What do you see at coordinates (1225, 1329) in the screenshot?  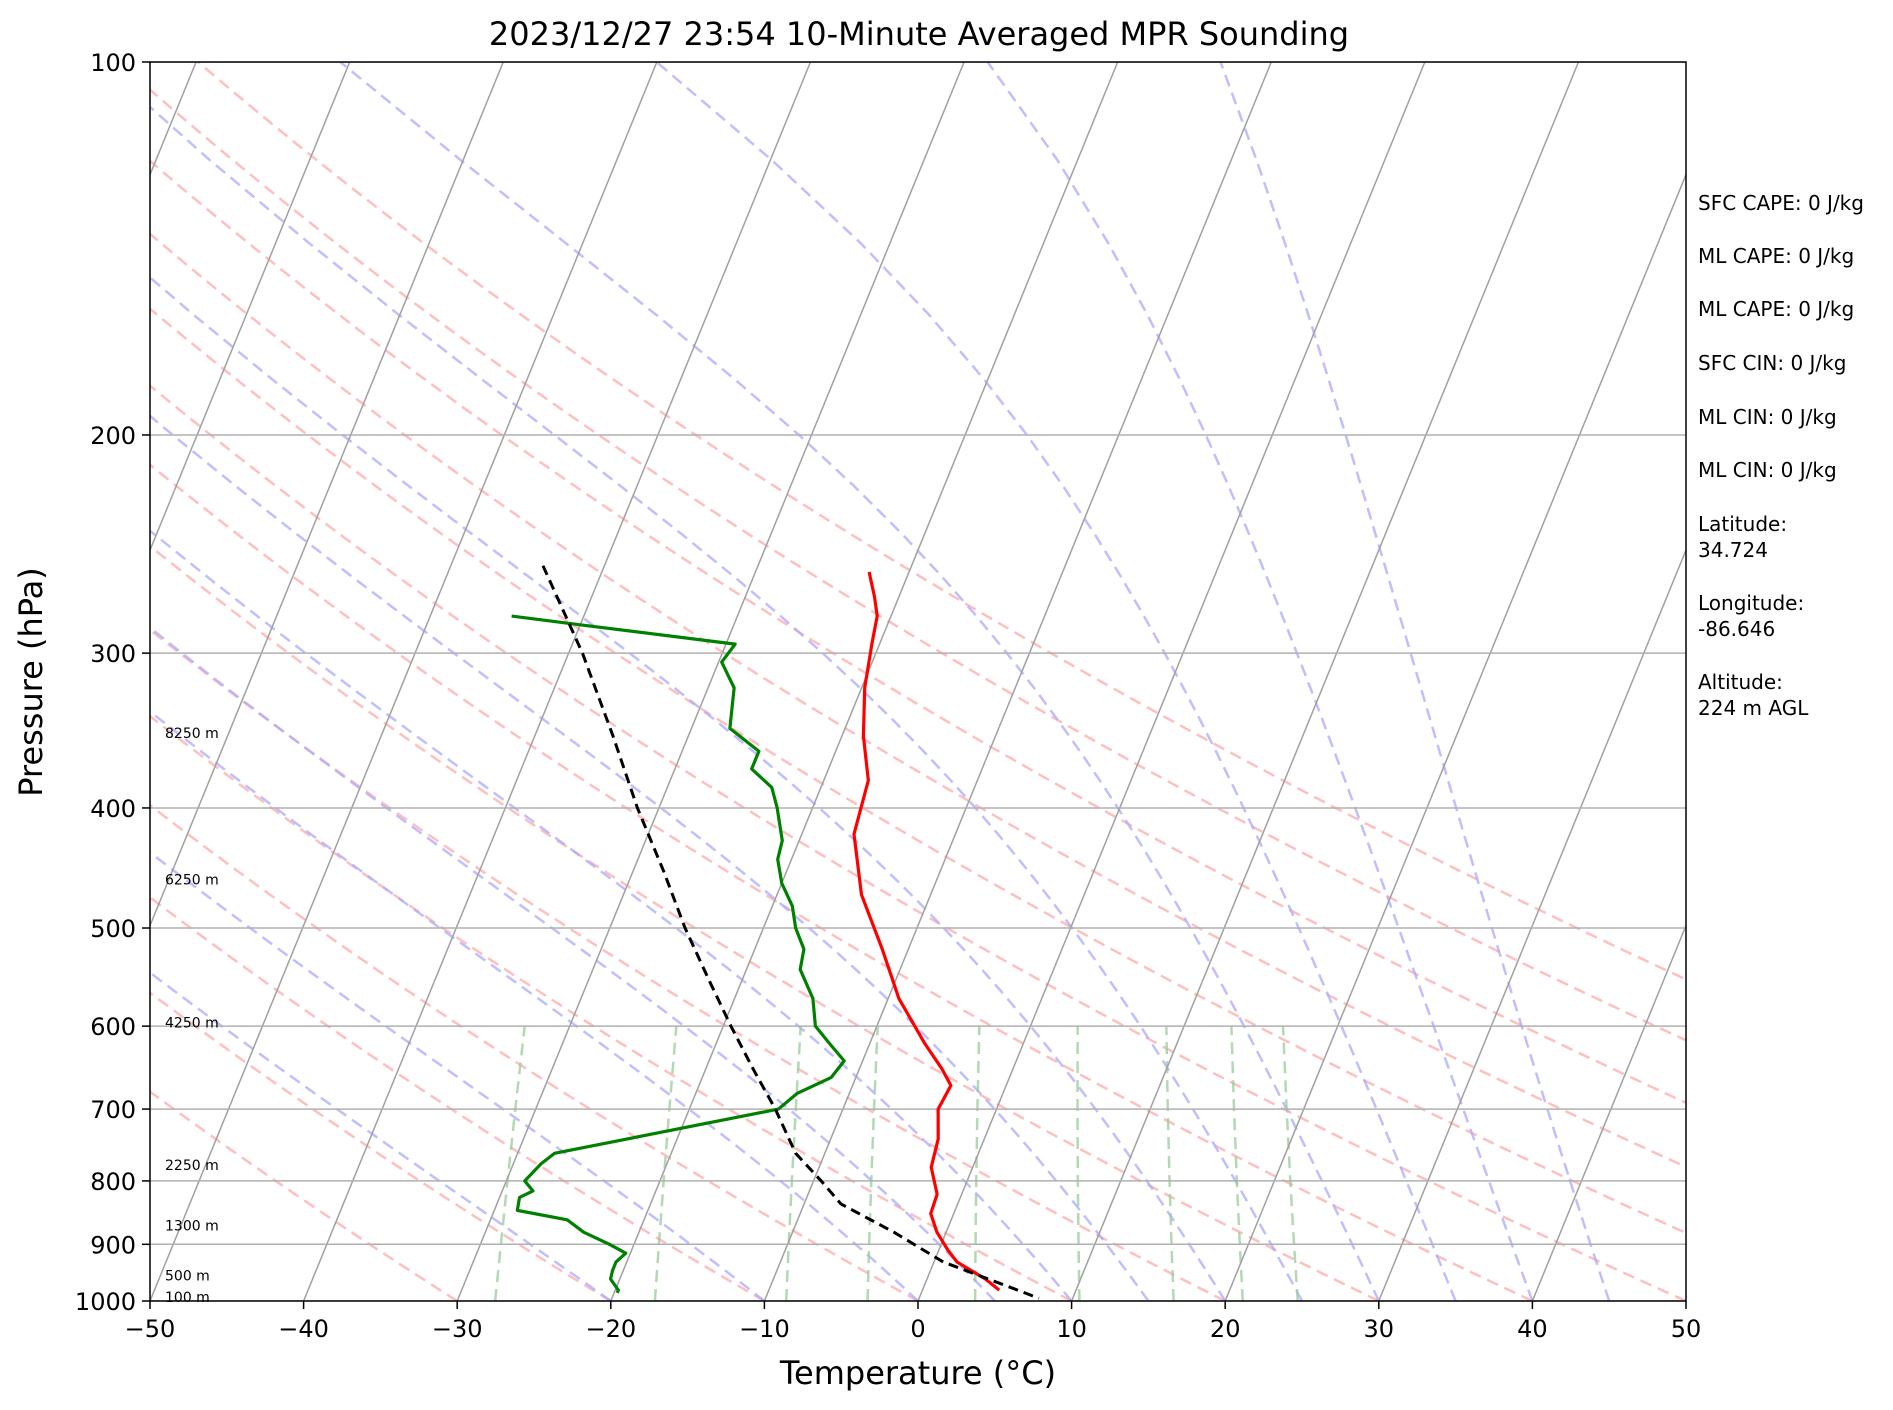 I see `x-tick-label: 20` at bounding box center [1225, 1329].